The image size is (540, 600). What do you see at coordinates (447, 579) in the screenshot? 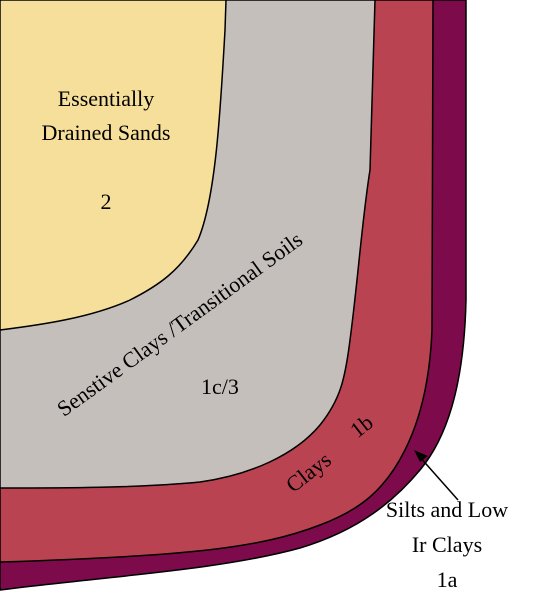
I see `zone-1a-code: 1a` at bounding box center [447, 579].